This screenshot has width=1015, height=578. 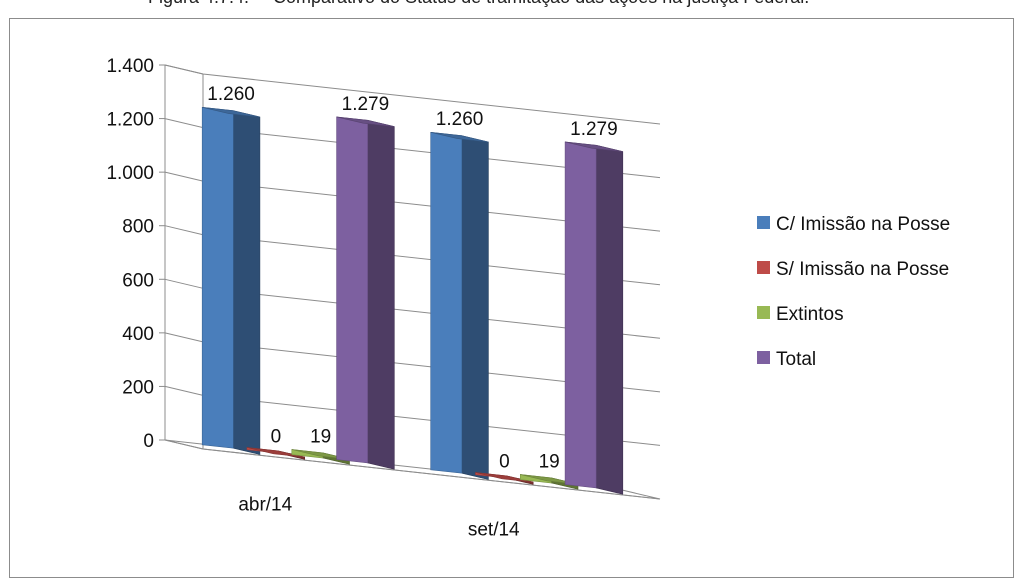 I want to click on y-tick-label: 400, so click(x=138, y=334).